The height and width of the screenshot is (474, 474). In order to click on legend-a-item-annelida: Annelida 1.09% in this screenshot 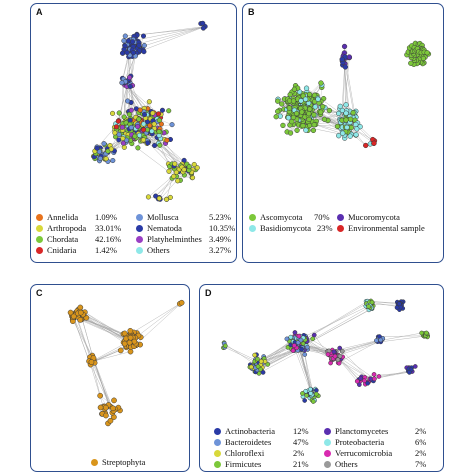, I will do `click(86, 217)`.